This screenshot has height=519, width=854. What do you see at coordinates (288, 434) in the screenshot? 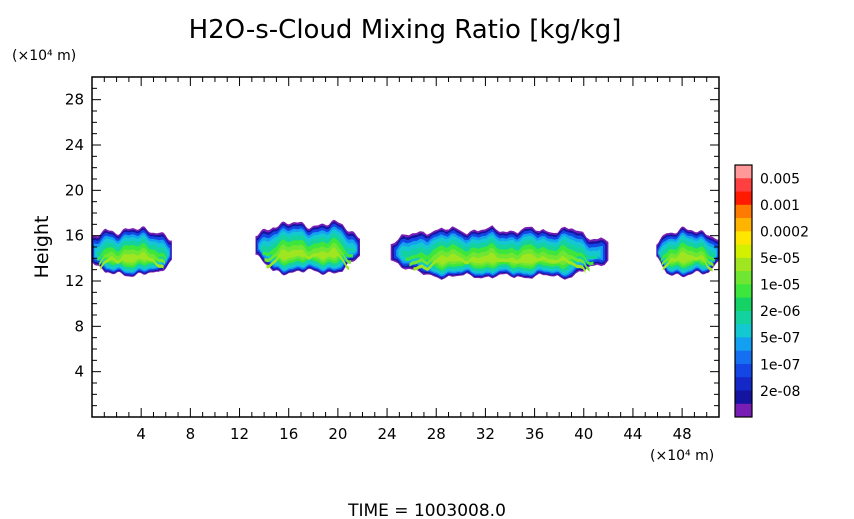
I see `x-tick-label: 16` at bounding box center [288, 434].